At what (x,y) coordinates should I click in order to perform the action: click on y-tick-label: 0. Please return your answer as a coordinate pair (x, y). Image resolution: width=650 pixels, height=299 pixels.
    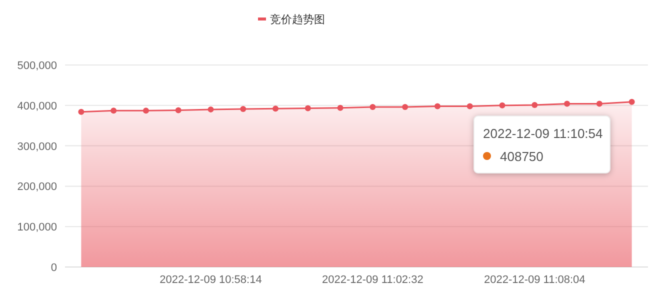
    Looking at the image, I should click on (53, 268).